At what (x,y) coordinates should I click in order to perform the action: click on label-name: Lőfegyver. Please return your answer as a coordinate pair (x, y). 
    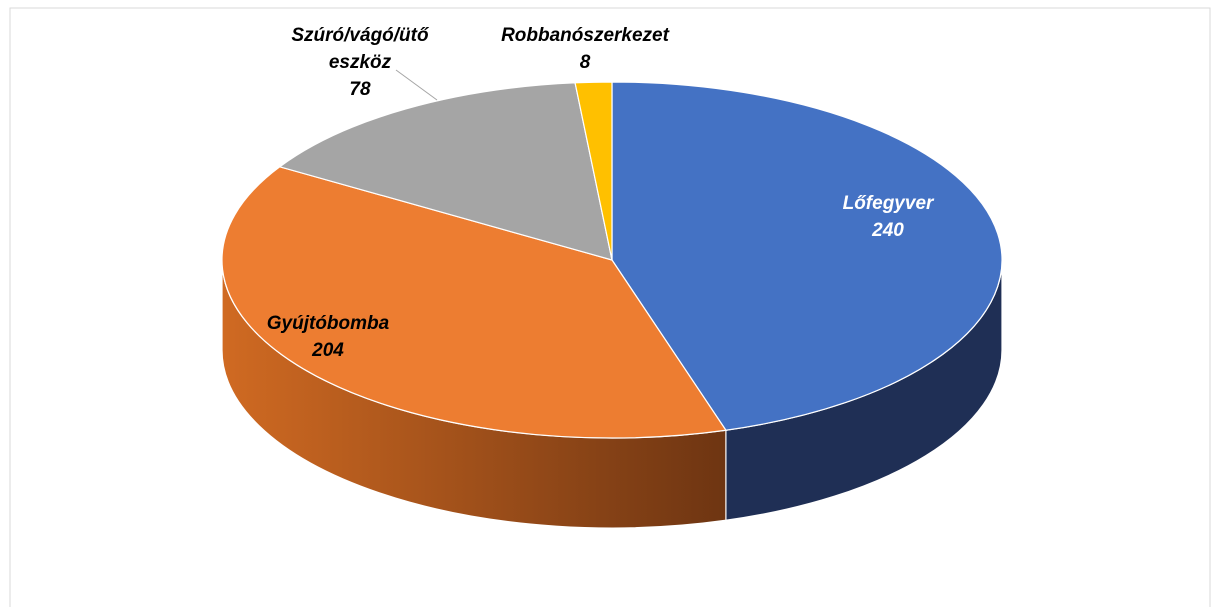
    Looking at the image, I should click on (888, 203).